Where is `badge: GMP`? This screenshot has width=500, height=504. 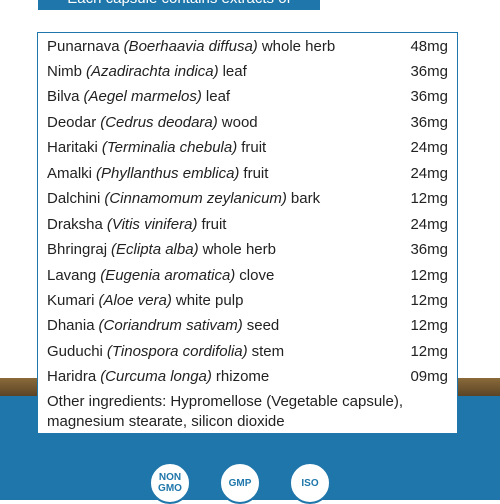 badge: GMP is located at coordinates (240, 483).